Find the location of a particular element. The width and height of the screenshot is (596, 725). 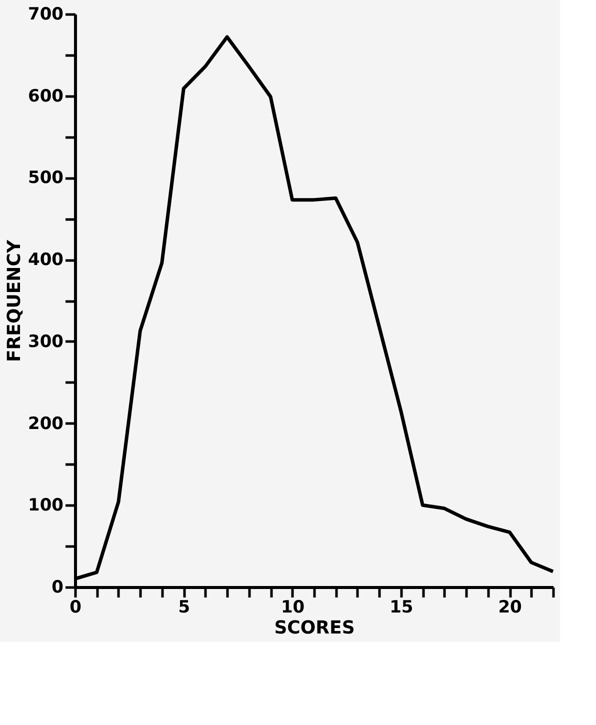

y-tick-label: 600 is located at coordinates (46, 96).